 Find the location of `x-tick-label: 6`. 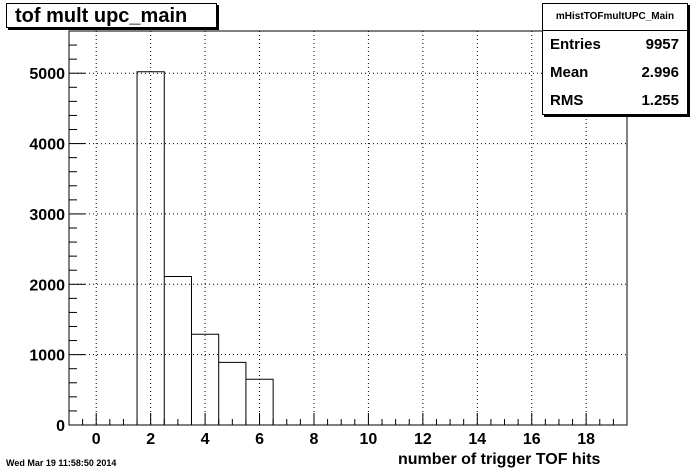

x-tick-label: 6 is located at coordinates (259, 439).